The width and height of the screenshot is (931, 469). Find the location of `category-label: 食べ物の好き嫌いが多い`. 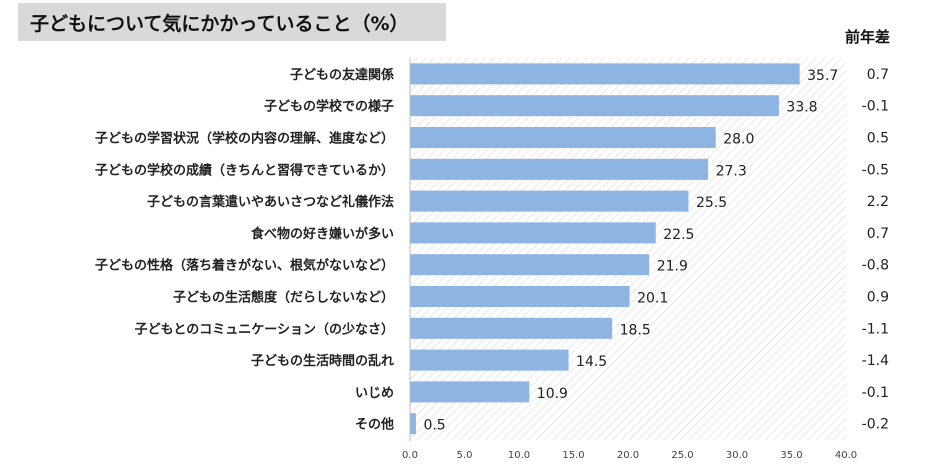

category-label: 食べ物の好き嫌いが多い is located at coordinates (322, 234).